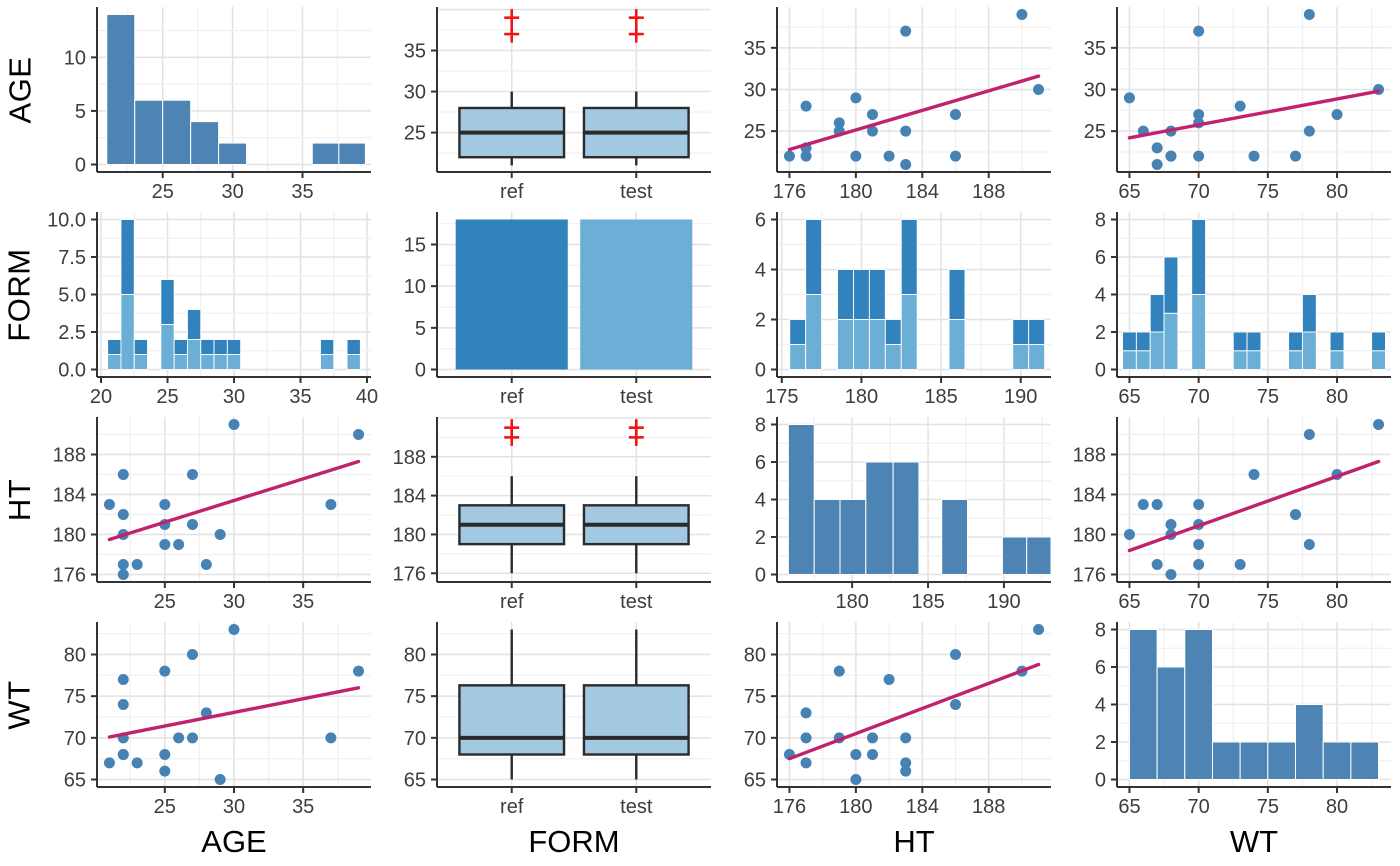  What do you see at coordinates (210, 102) in the screenshot?
I see `chart-age-age: 25 30 35 0 5 10` at bounding box center [210, 102].